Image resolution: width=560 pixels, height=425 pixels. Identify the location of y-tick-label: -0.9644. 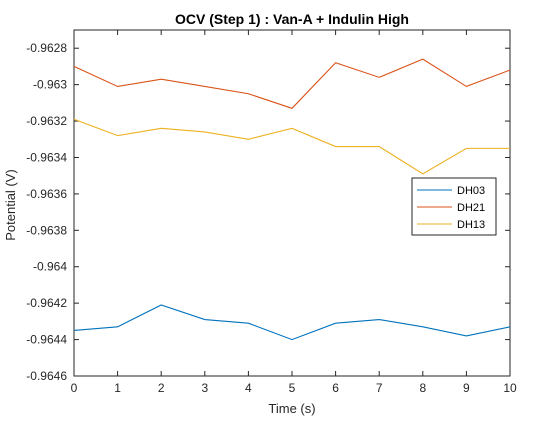
(46, 340).